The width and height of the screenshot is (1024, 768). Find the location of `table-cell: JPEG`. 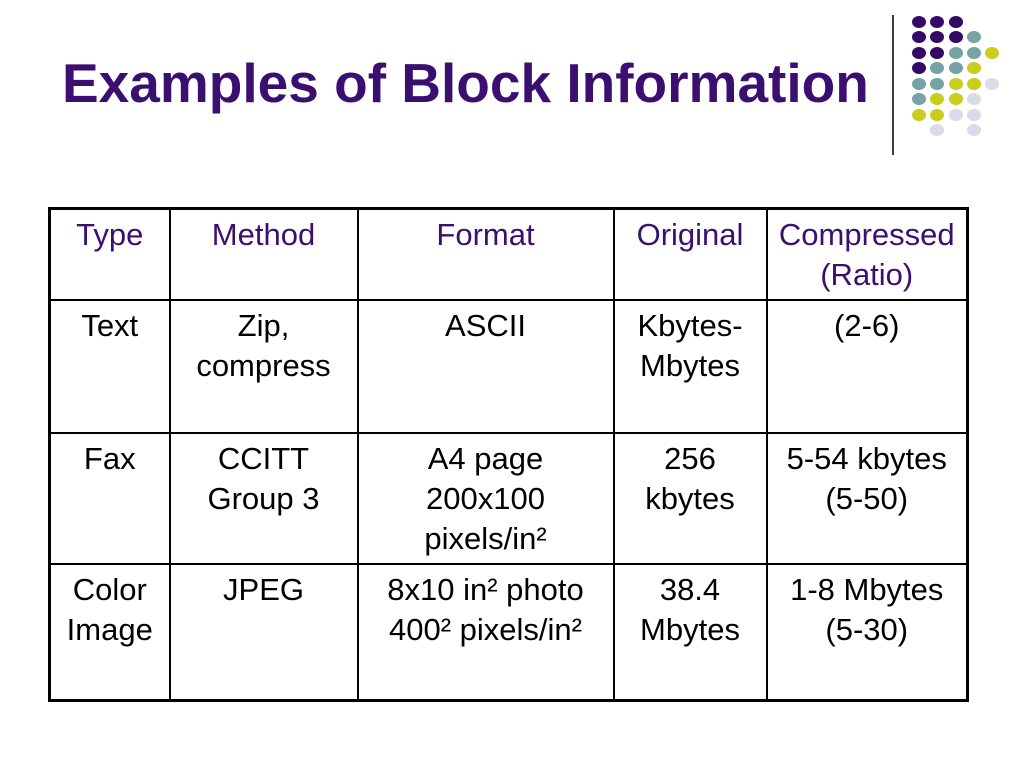

table-cell: JPEG is located at coordinates (263, 632).